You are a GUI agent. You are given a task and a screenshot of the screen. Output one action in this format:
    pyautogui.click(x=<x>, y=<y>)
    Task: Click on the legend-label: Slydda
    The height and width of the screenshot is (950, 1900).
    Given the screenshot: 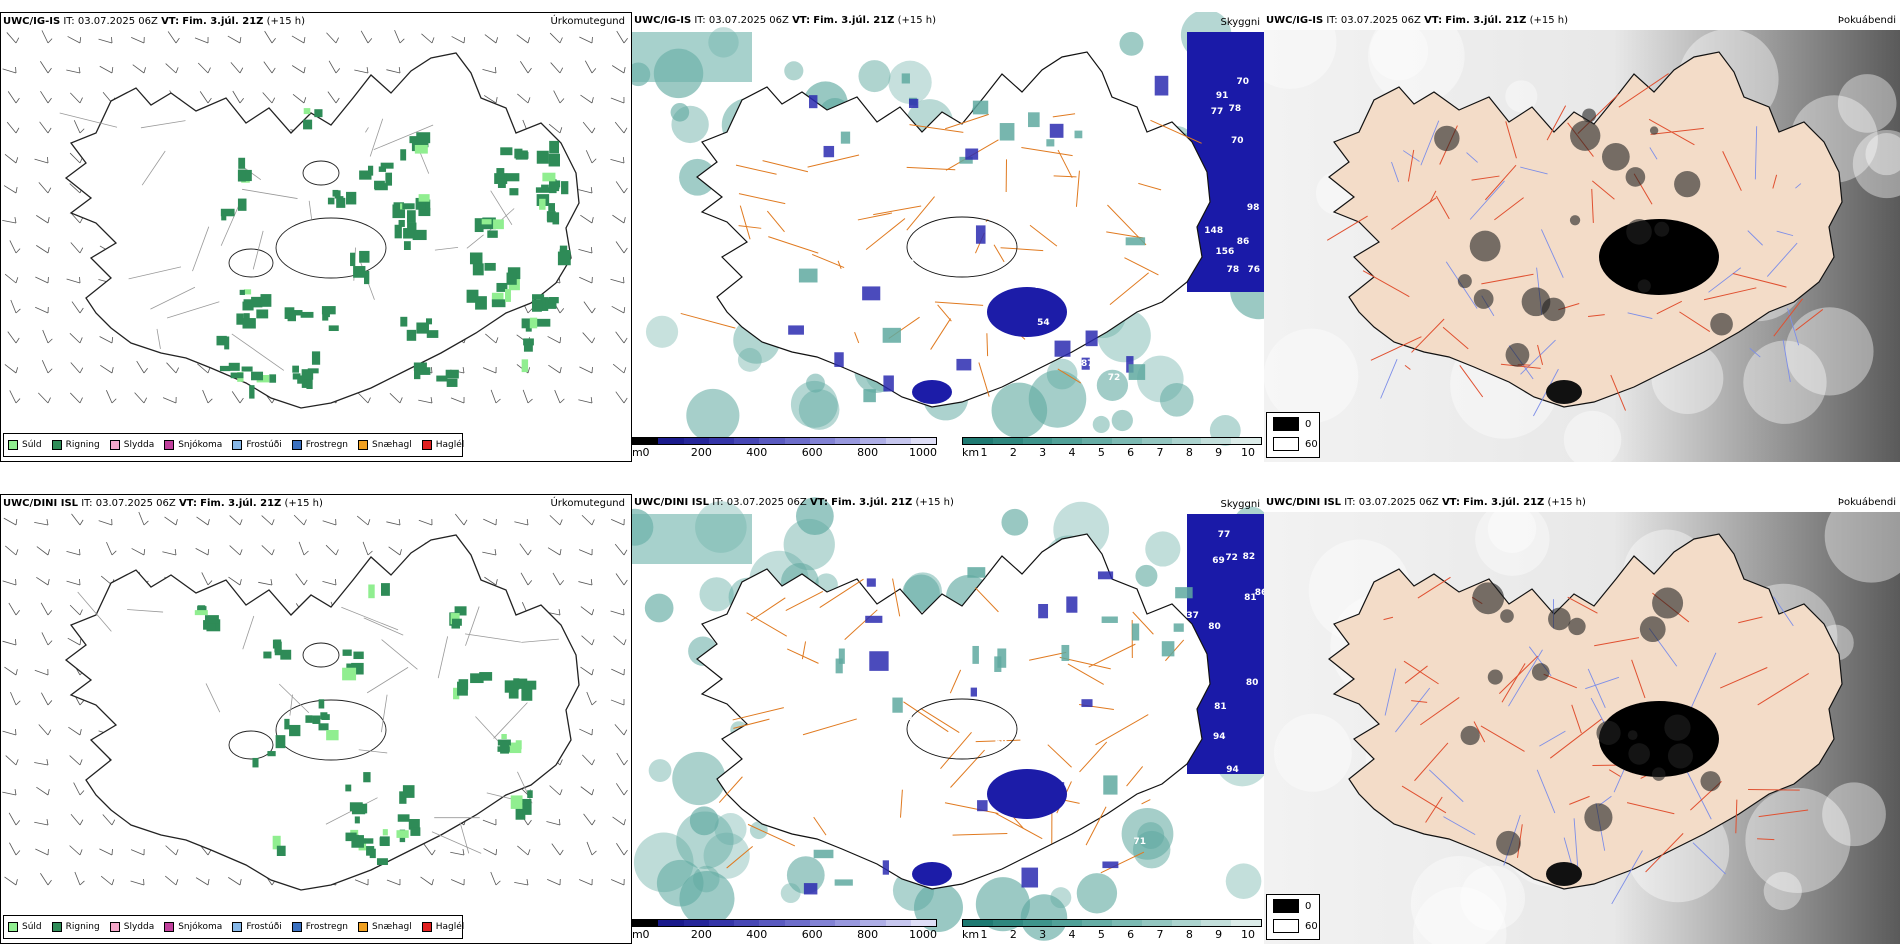 What is the action you would take?
    pyautogui.click(x=139, y=445)
    